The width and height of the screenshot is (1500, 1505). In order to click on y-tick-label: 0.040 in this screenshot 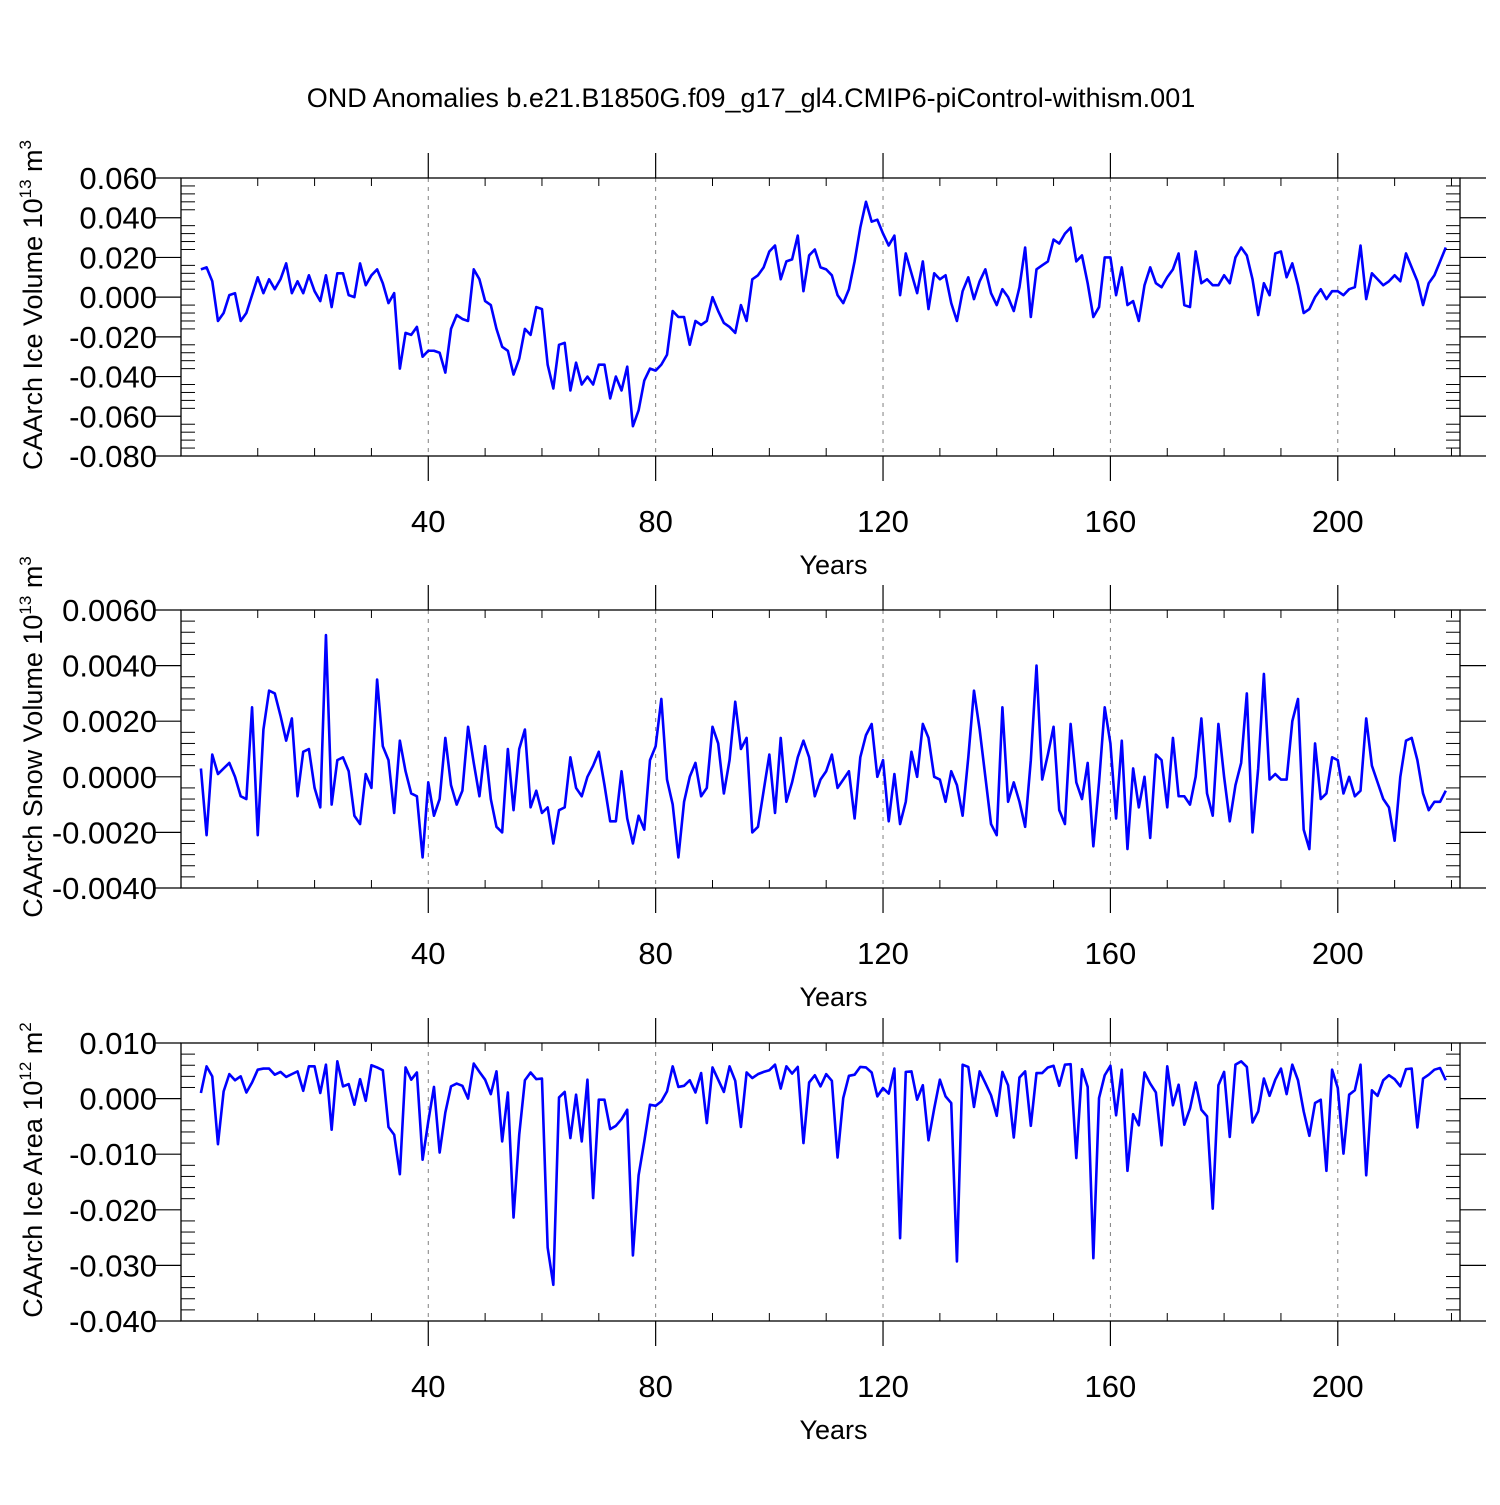, I will do `click(118, 218)`.